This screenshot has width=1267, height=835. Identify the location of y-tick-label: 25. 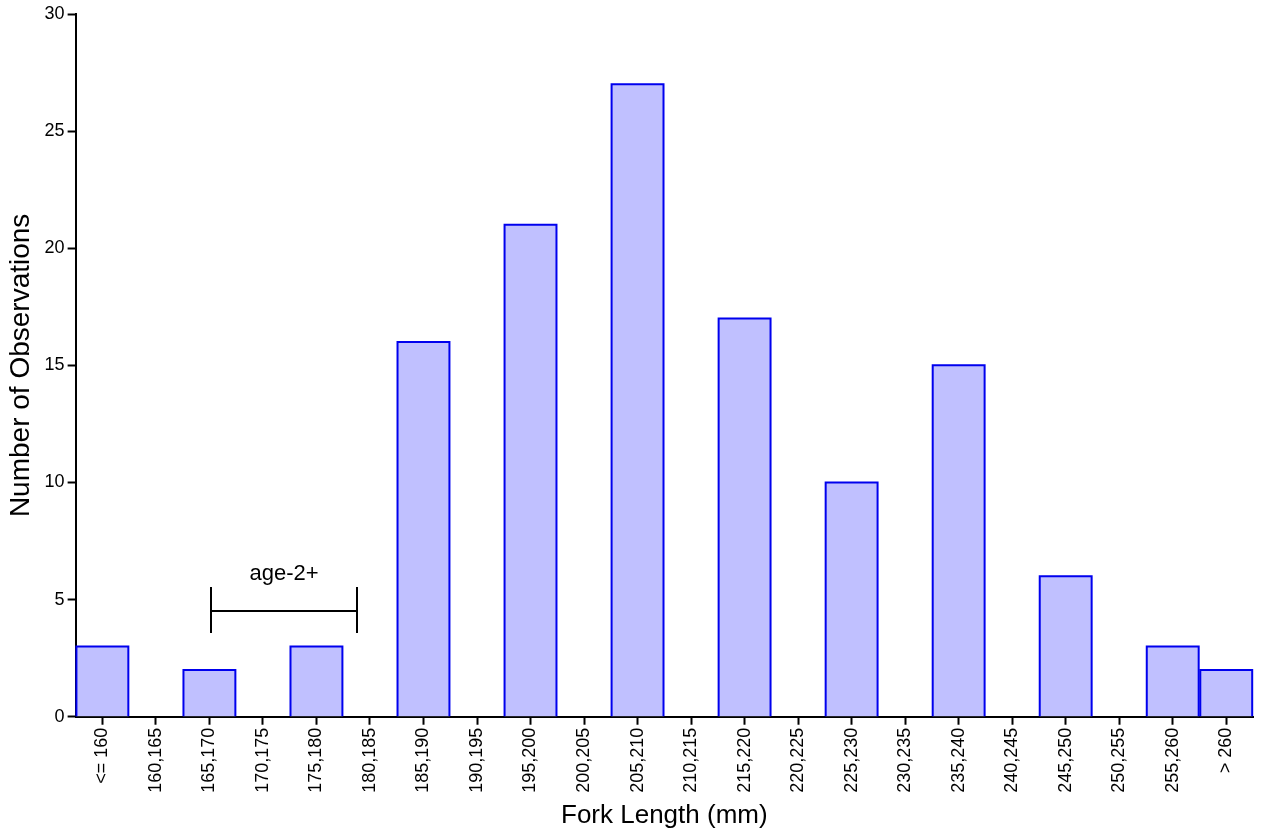
(54, 130).